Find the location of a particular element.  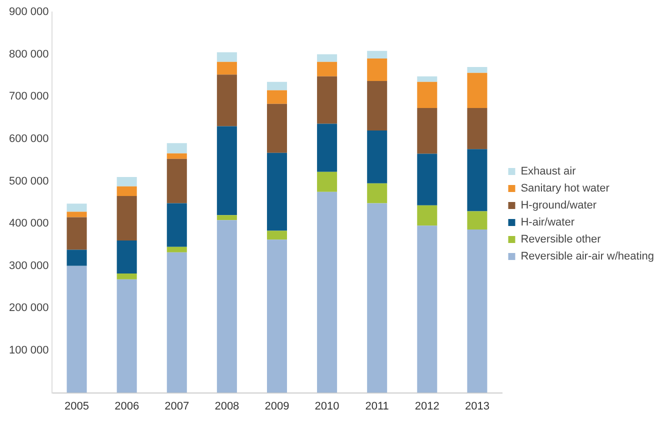

legend-label: Reversible air-air w/heating is located at coordinates (587, 256).